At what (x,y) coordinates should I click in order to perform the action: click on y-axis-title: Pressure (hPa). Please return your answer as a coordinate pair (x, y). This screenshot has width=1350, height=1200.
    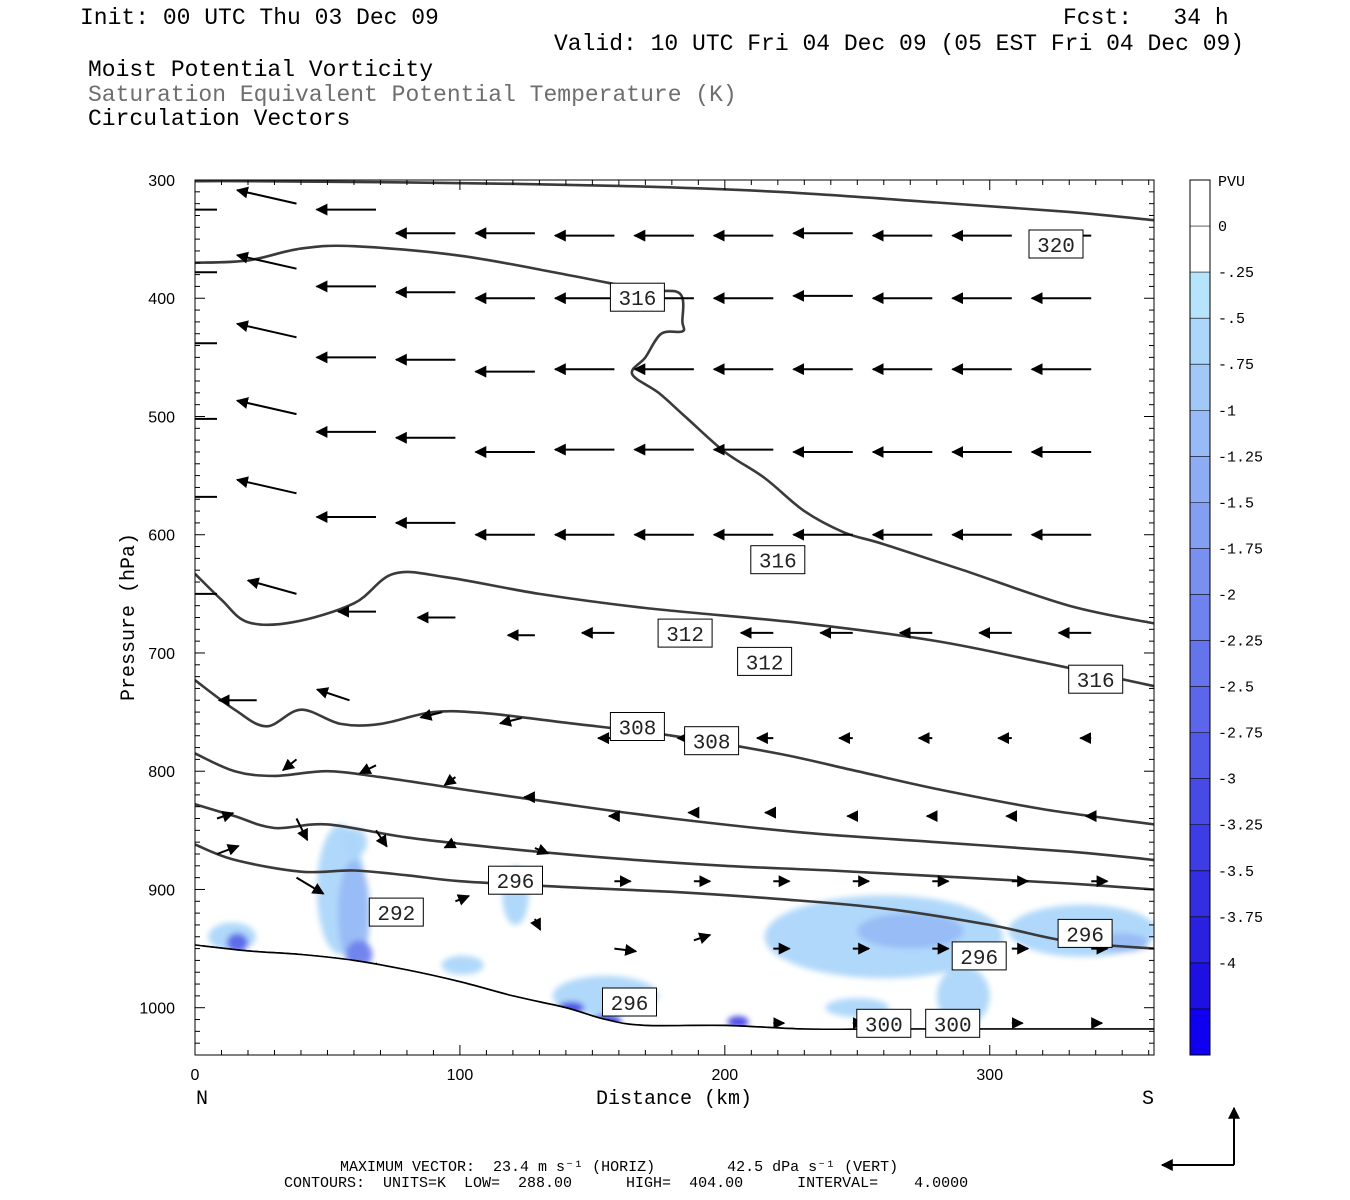
    Looking at the image, I should click on (129, 617).